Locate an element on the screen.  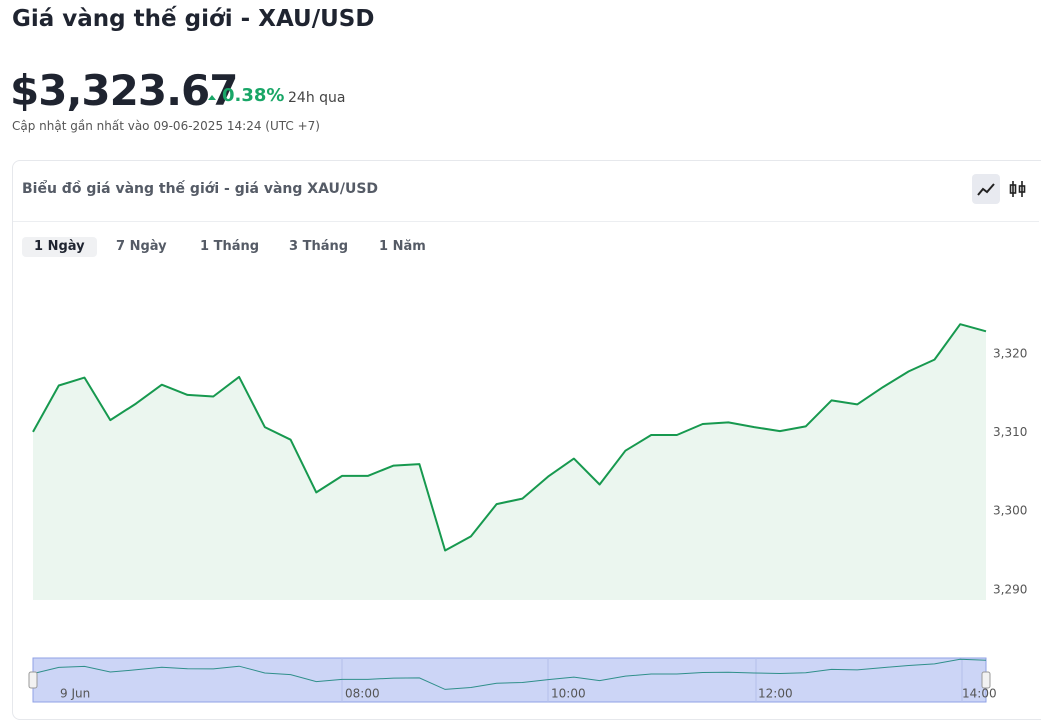
change: 0.38% is located at coordinates (246, 95).